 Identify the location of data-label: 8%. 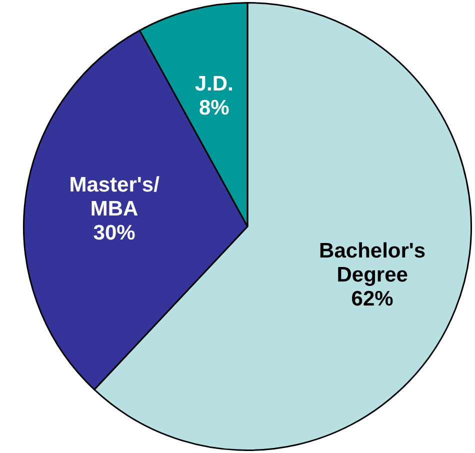
(214, 108).